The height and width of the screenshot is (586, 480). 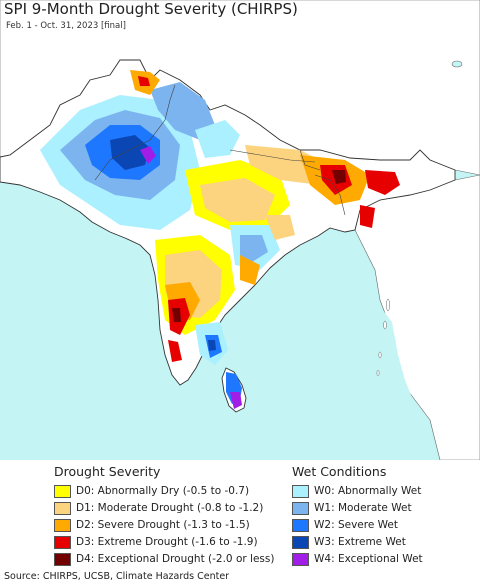 I want to click on legend-item-d3: D3: Extreme Drought (-1.6 to -1.9), so click(x=156, y=542).